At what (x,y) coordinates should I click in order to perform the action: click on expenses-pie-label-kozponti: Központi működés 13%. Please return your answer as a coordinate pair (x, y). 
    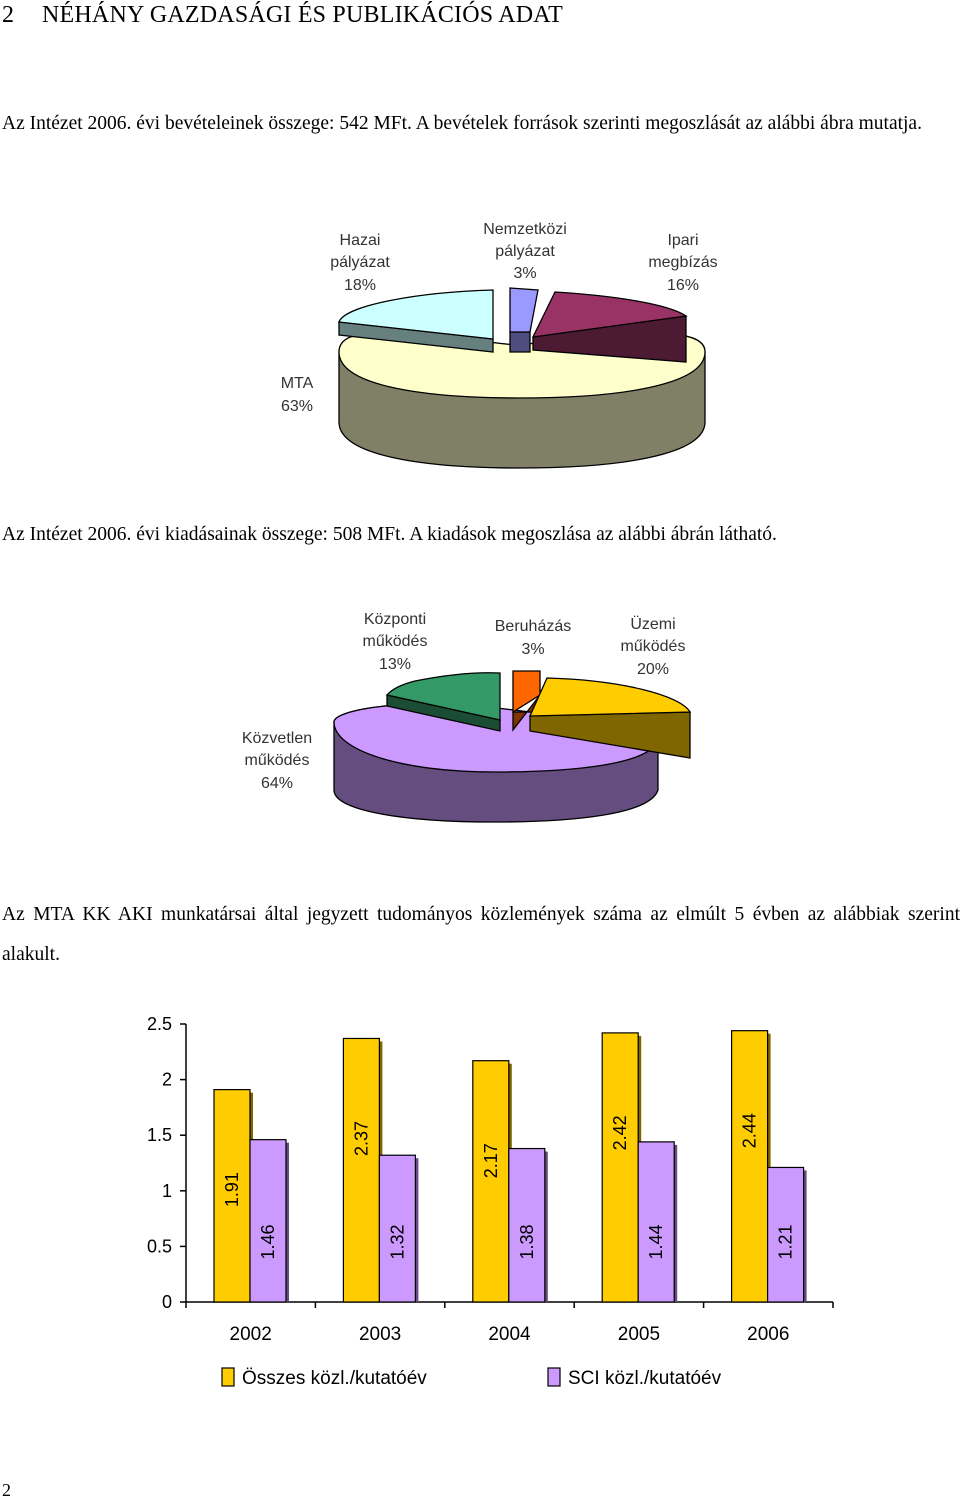
    Looking at the image, I should click on (395, 642).